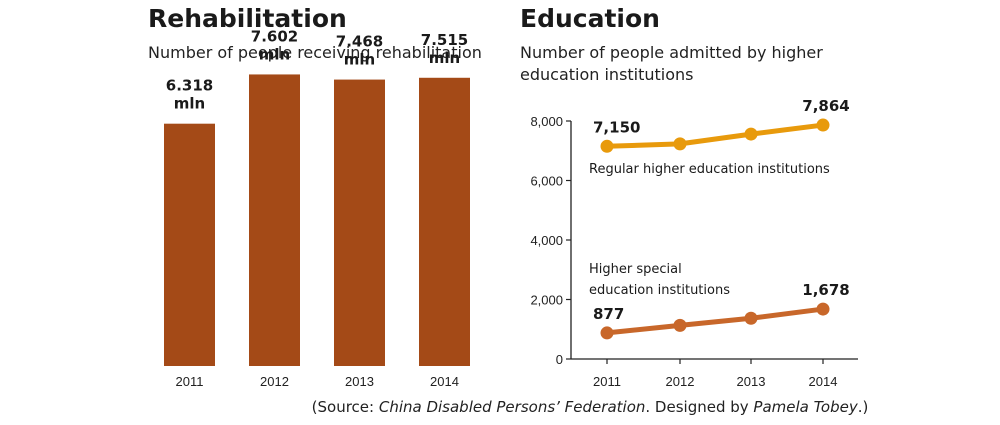 Image resolution: width=1000 pixels, height=425 pixels. Describe the element at coordinates (825, 106) in the screenshot. I see `line-value-label: 7,864` at that location.